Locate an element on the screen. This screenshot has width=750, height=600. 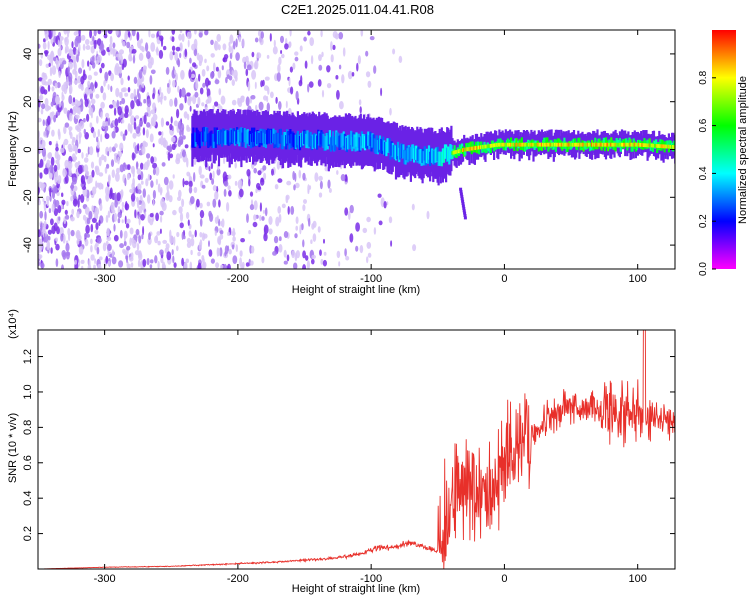
colorbar-gradient is located at coordinates (724, 149).